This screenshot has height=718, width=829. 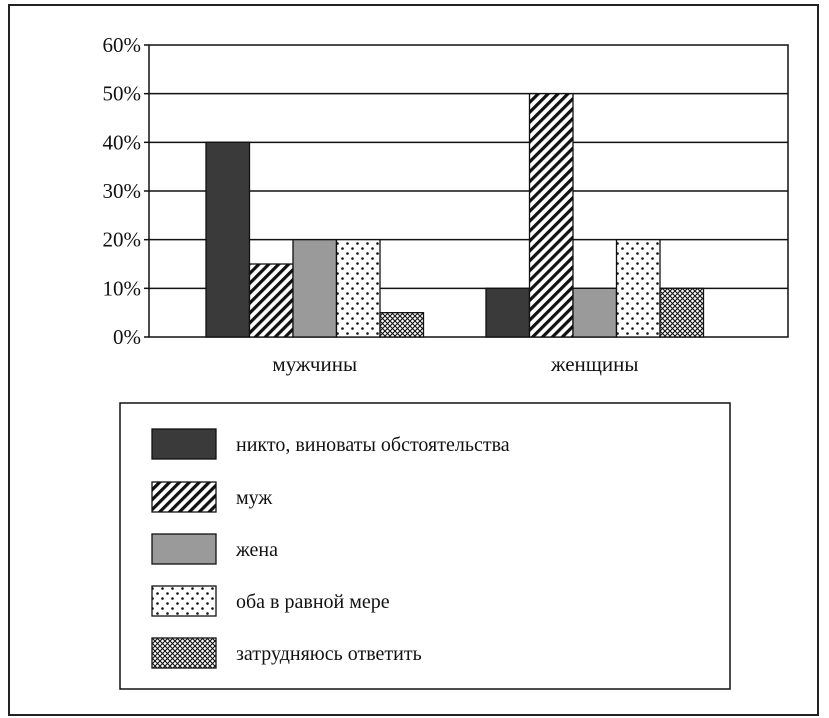 What do you see at coordinates (127, 337) in the screenshot?
I see `y-tick-label: 0%` at bounding box center [127, 337].